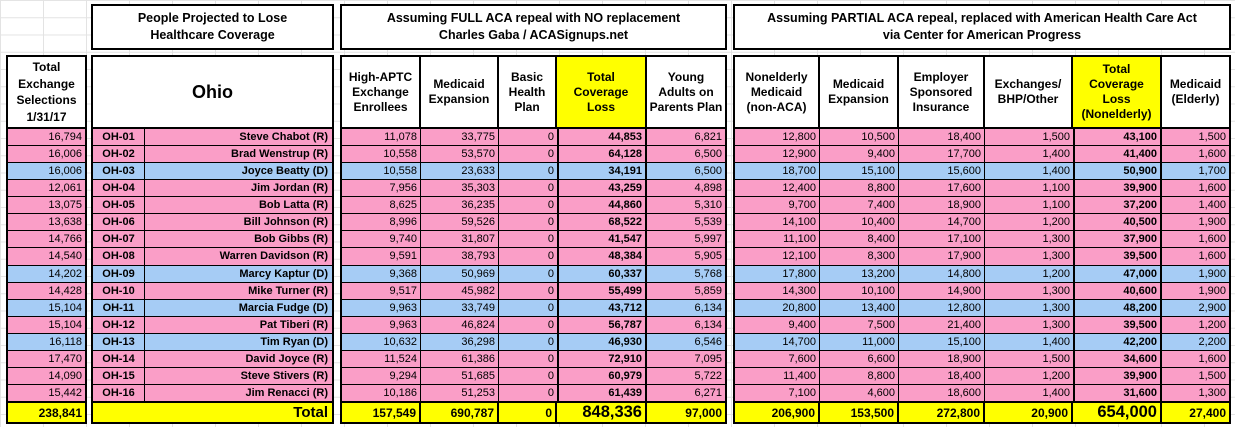  I want to click on full-repeal-cell: 50,969, so click(460, 273).